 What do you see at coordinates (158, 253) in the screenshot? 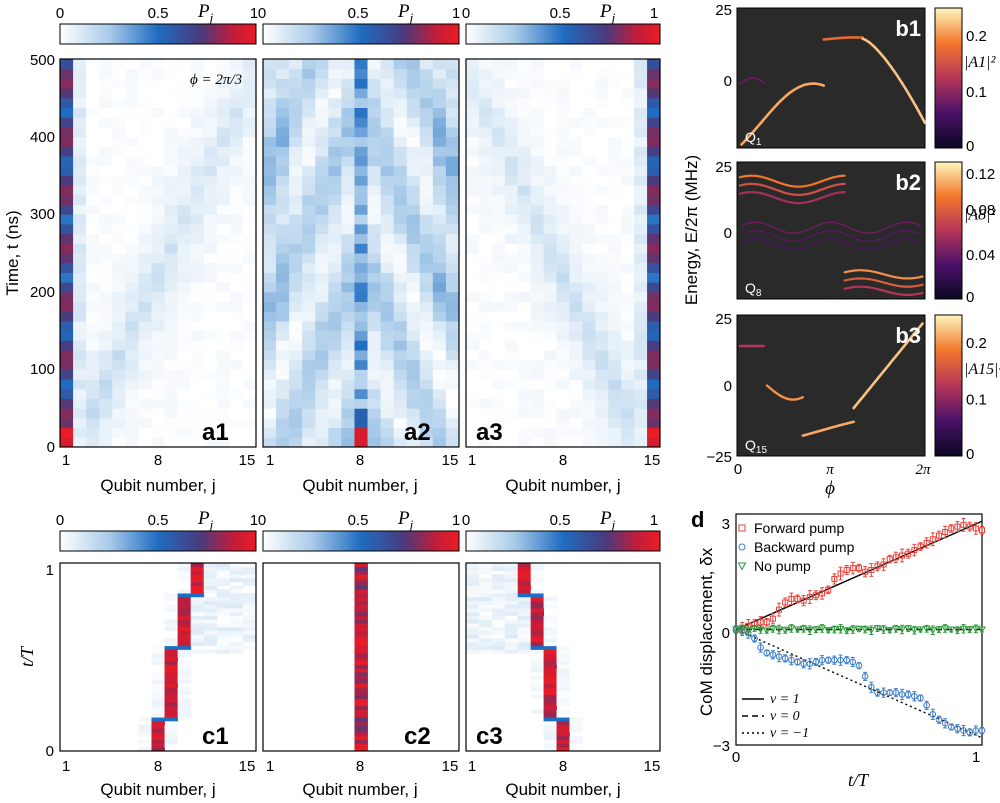
I see `heatmap-a1` at bounding box center [158, 253].